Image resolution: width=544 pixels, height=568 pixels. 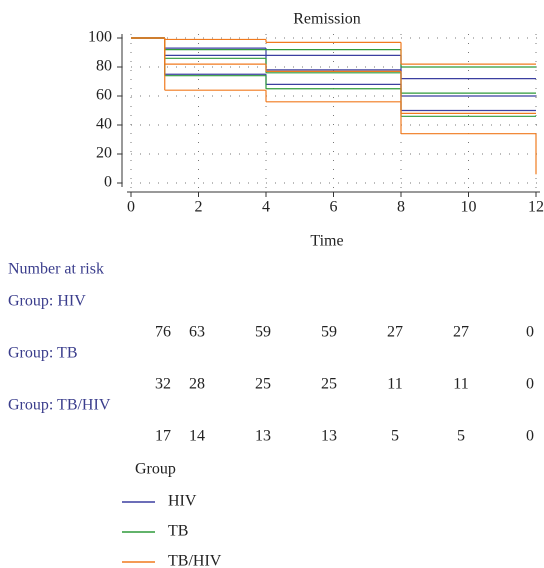 What do you see at coordinates (199, 207) in the screenshot?
I see `x-tick-label: 2` at bounding box center [199, 207].